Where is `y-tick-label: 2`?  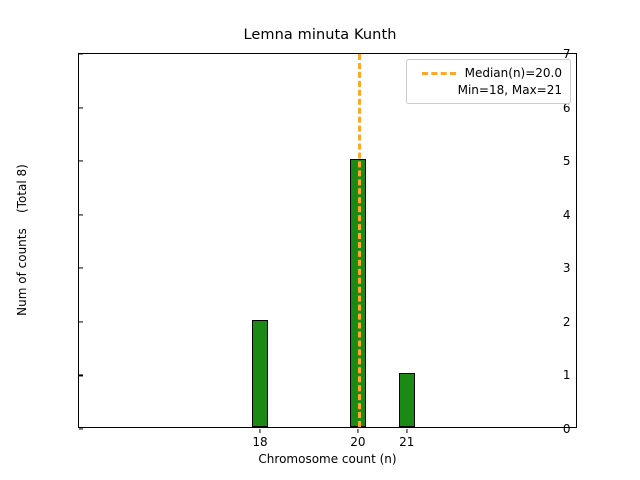
y-tick-label: 2 is located at coordinates (566, 321).